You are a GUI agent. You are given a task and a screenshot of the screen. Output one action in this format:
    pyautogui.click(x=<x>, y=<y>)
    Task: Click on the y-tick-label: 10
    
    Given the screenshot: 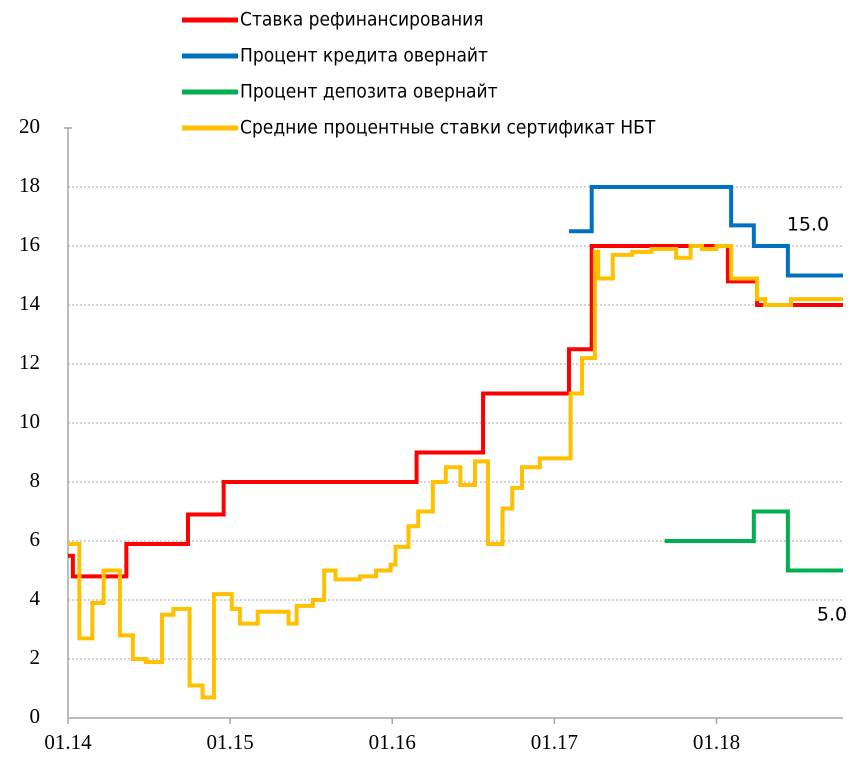 What is the action you would take?
    pyautogui.click(x=29, y=421)
    